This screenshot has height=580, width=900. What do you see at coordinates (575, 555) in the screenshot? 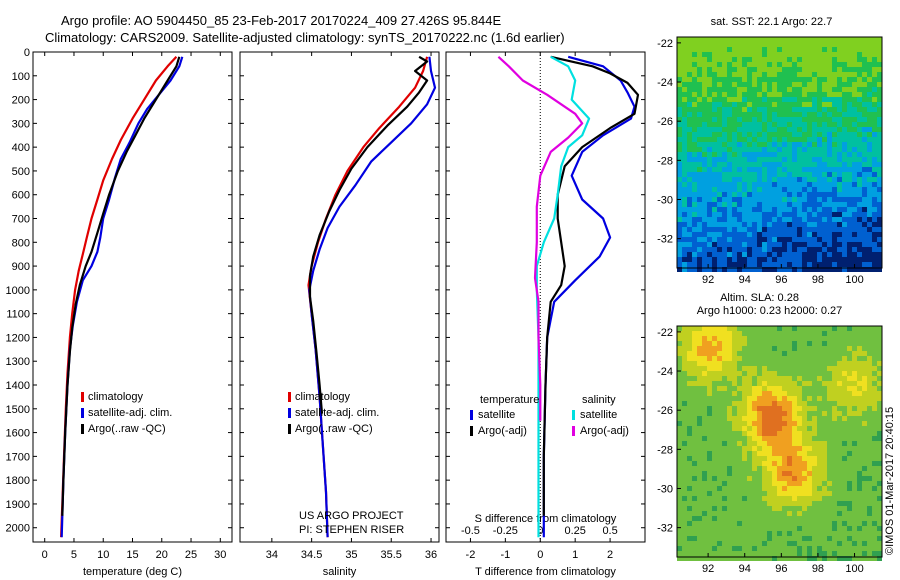
I see `x-tick-label: 1` at bounding box center [575, 555].